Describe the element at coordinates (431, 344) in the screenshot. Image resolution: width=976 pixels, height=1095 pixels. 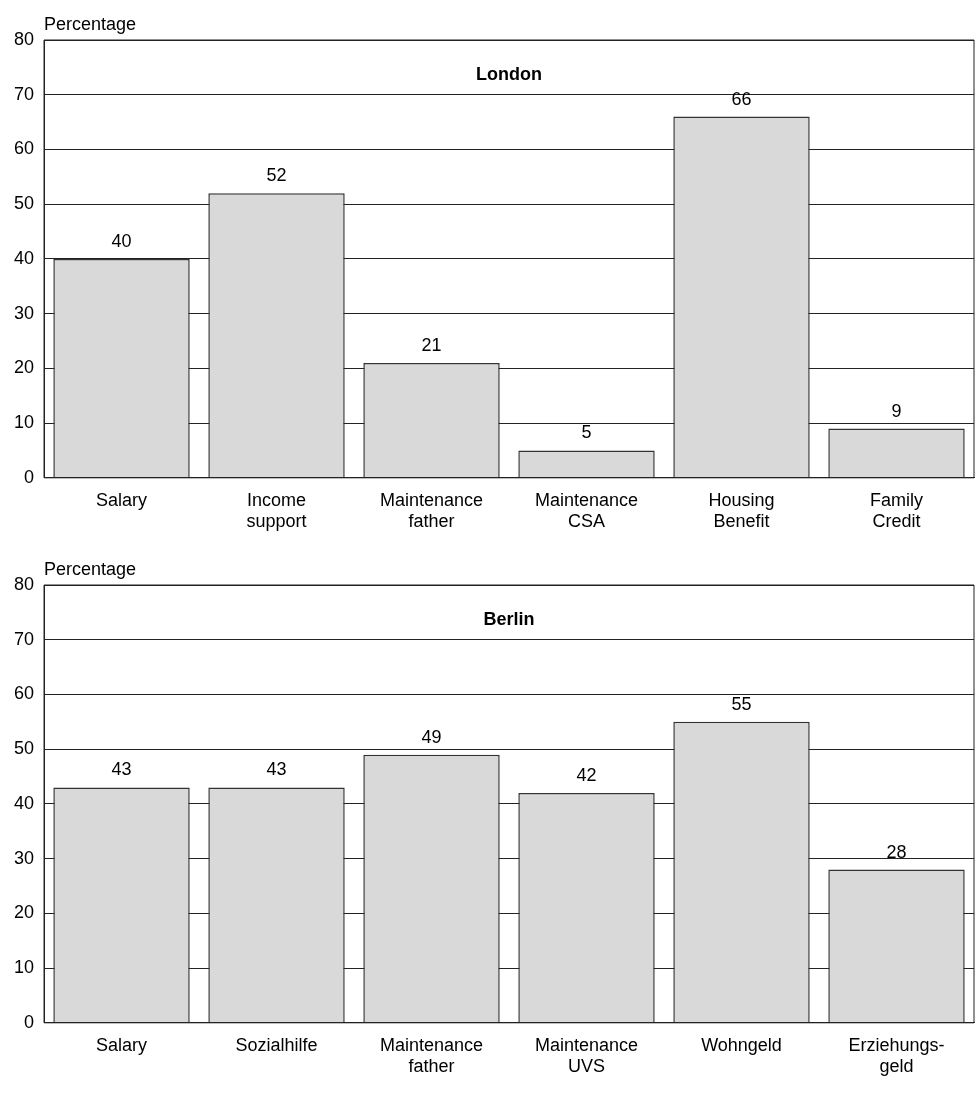
I see `data-label: 21` at that location.